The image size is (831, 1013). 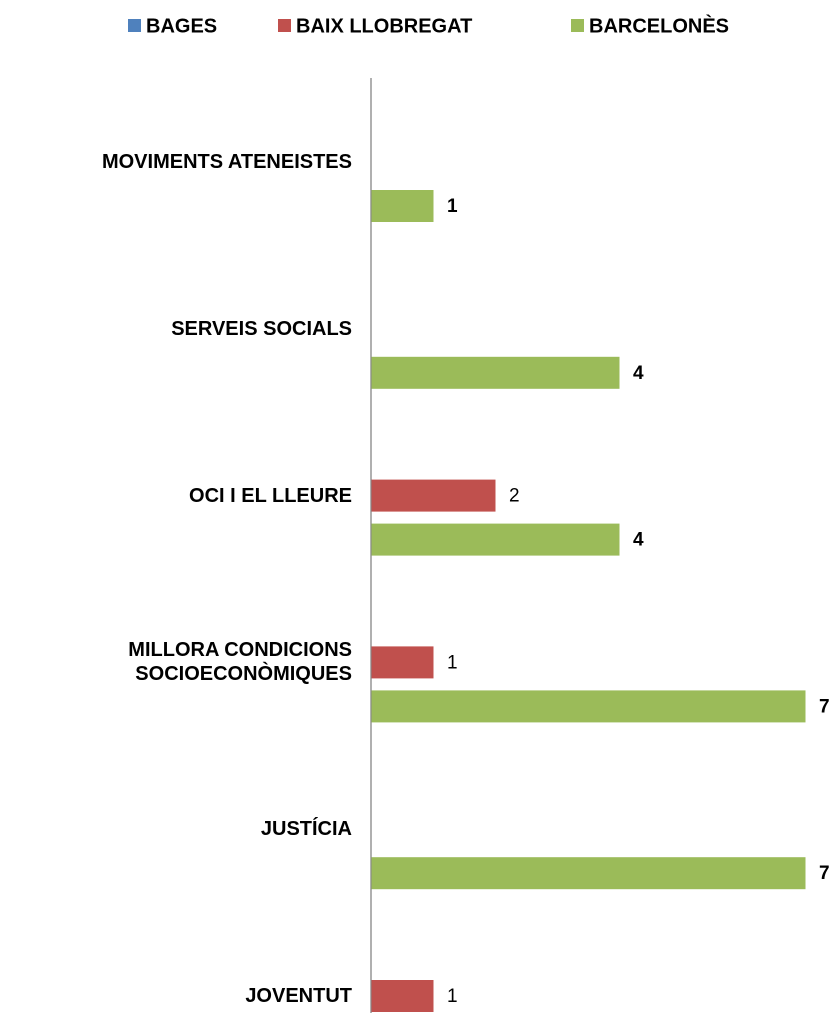 What do you see at coordinates (306, 829) in the screenshot?
I see `category-label: JUSTÍCIA` at bounding box center [306, 829].